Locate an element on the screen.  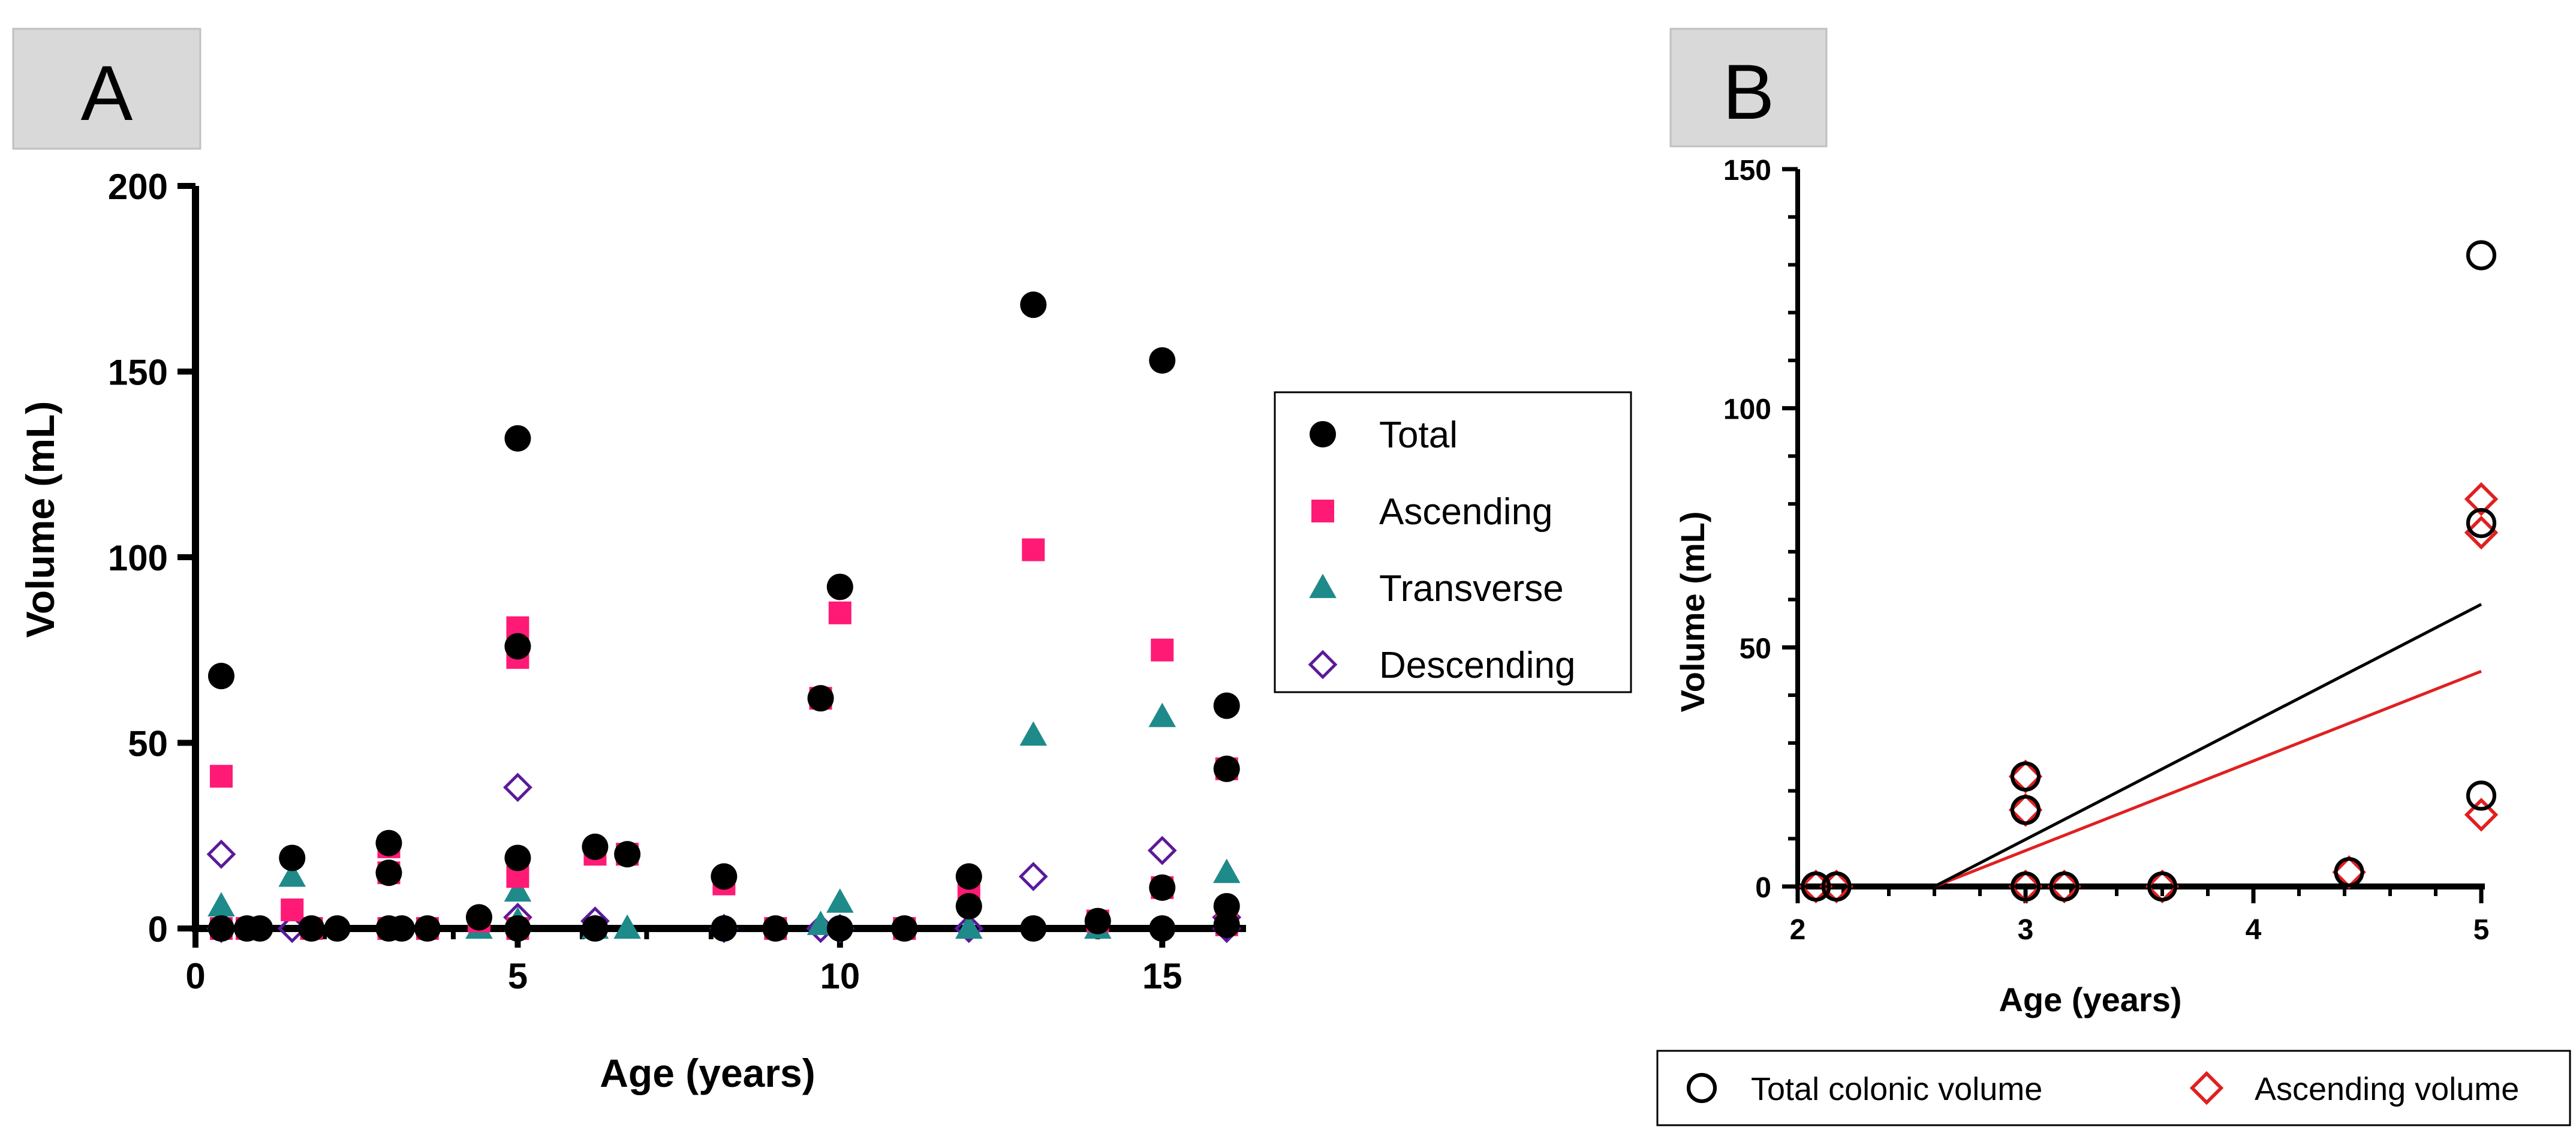
legend-label-total-colonic-volume: Total colonic volume is located at coordinates (1897, 1089).